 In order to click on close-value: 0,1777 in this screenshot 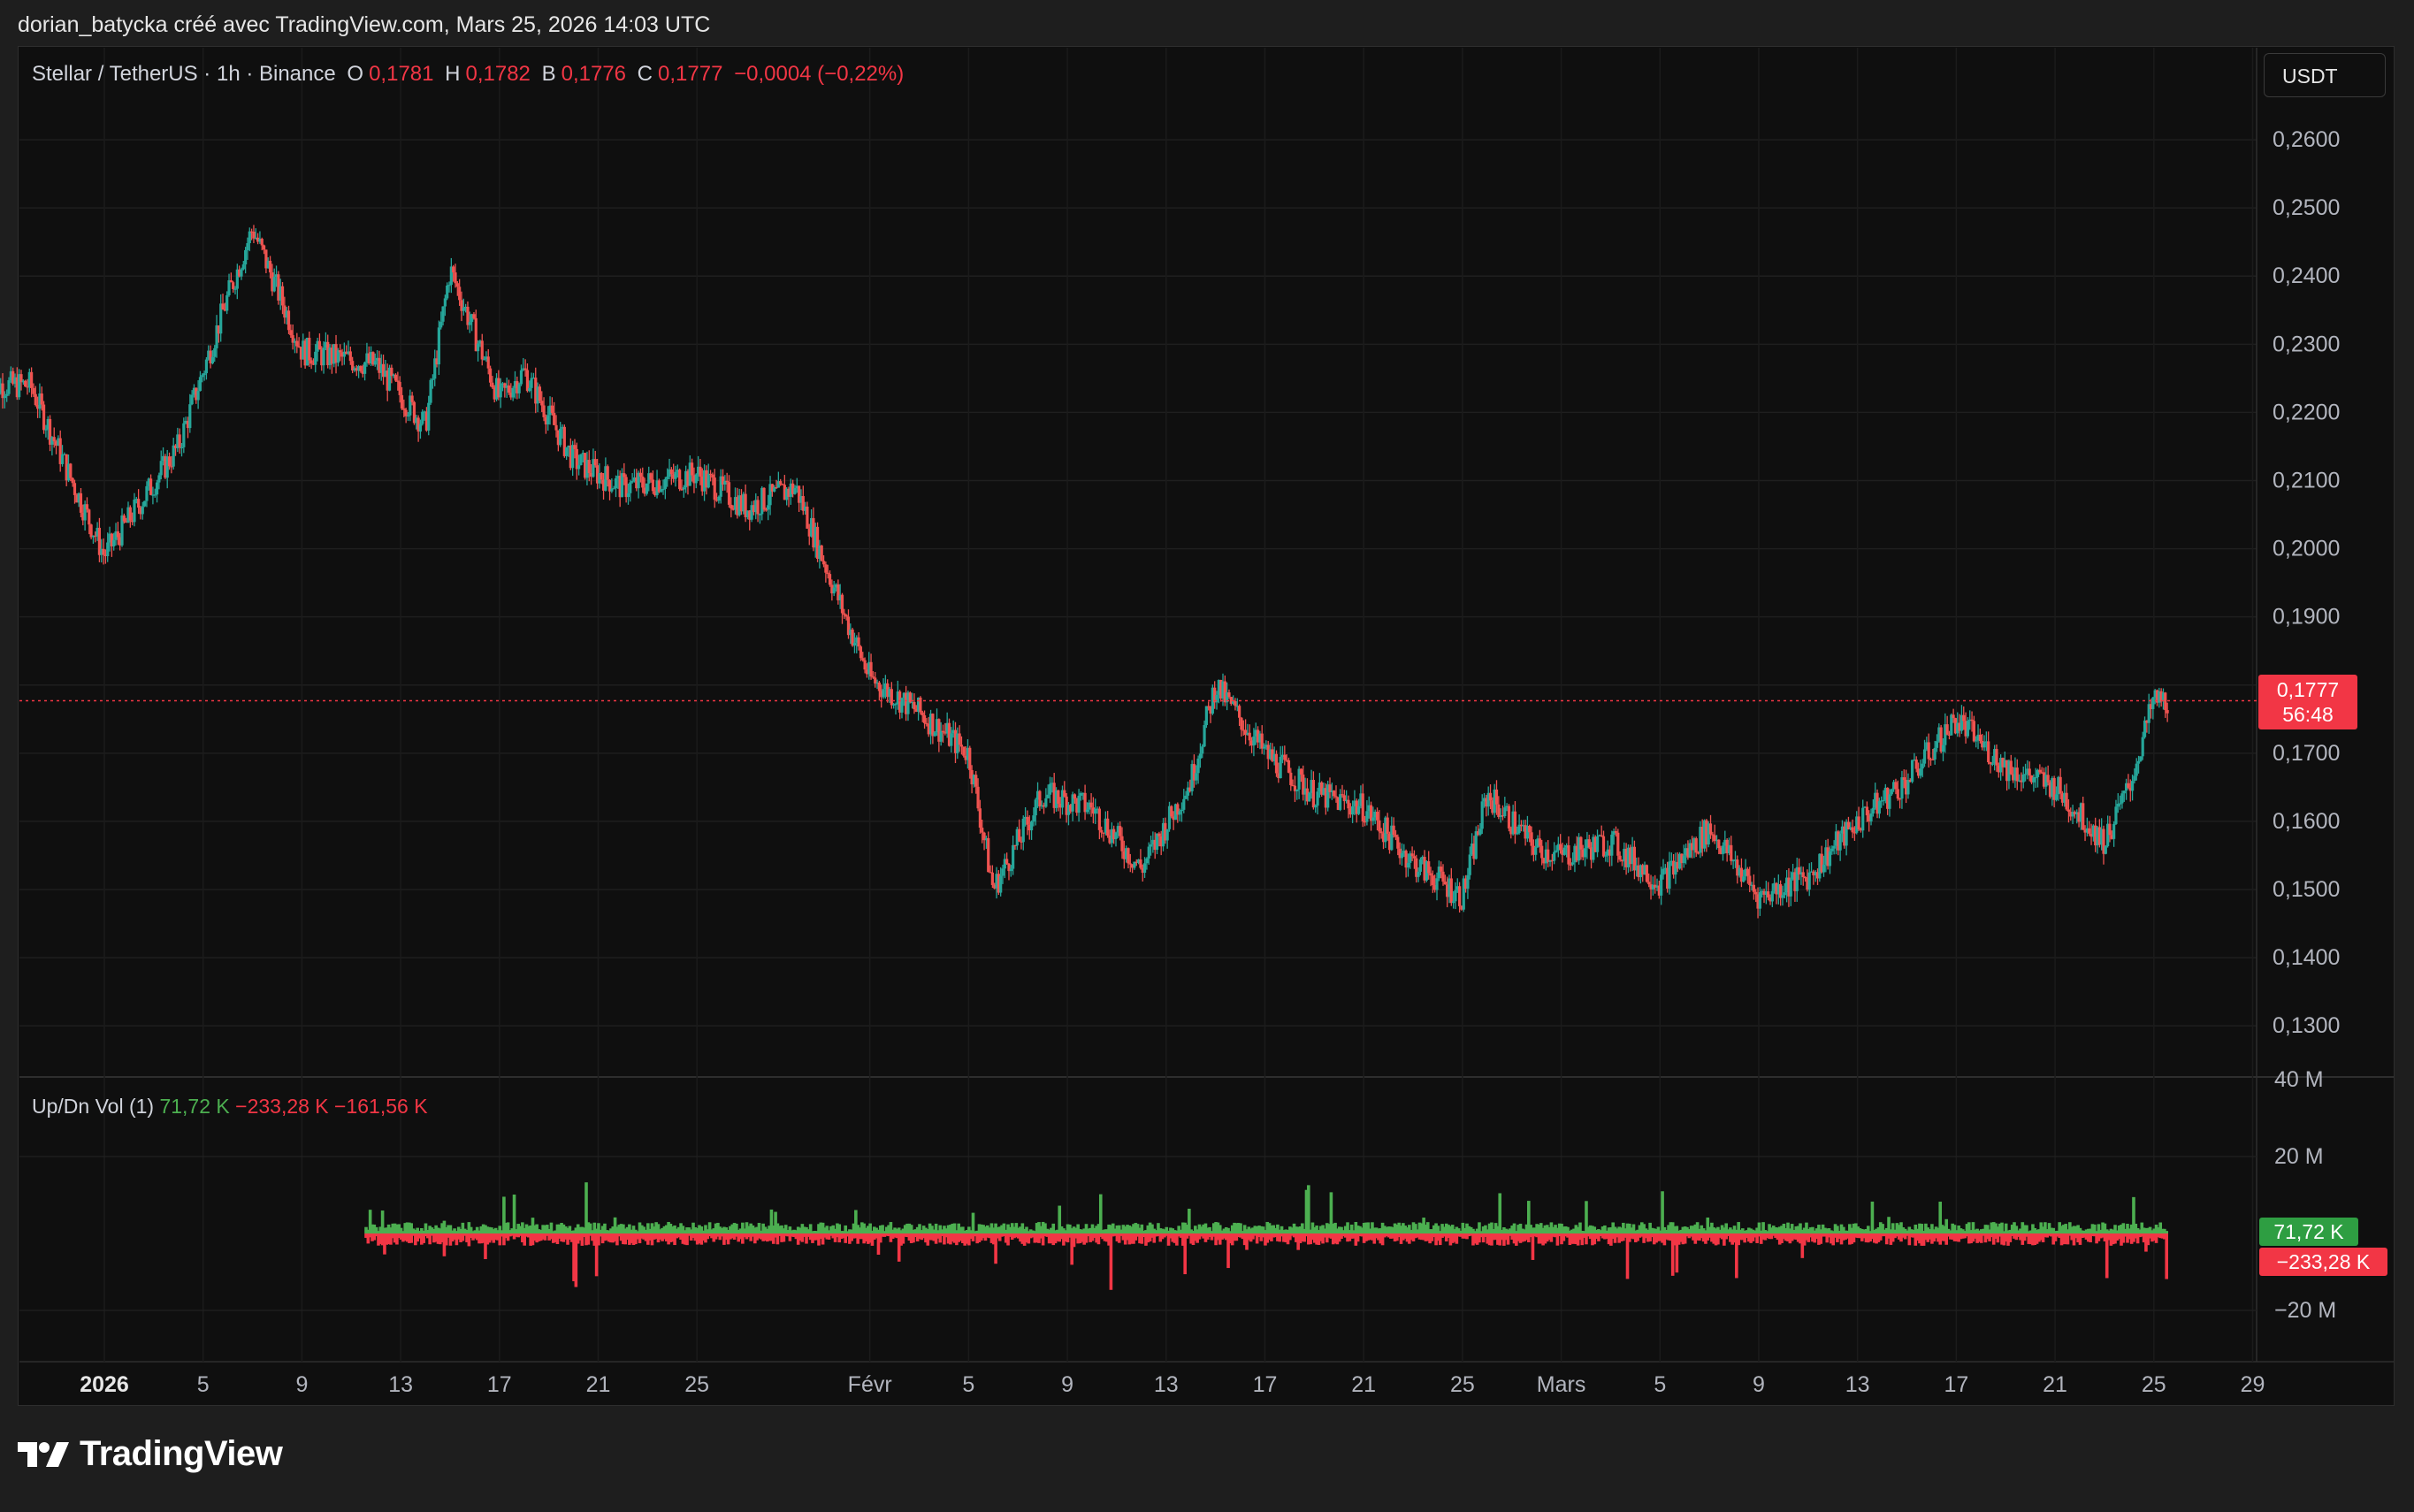, I will do `click(690, 74)`.